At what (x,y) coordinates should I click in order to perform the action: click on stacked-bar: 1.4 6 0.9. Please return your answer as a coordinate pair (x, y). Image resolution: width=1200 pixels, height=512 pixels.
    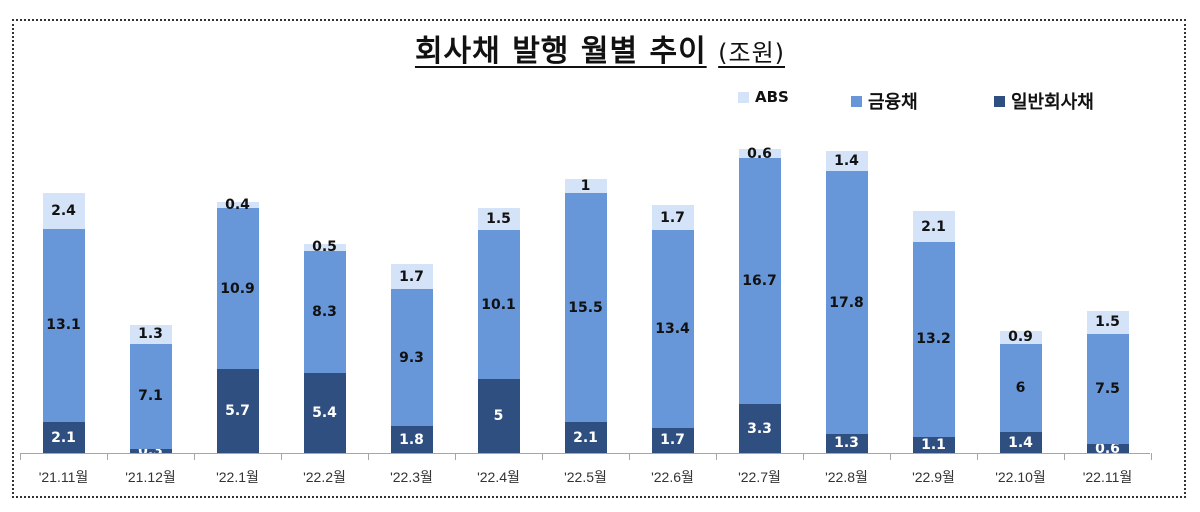
    Looking at the image, I should click on (1020, 391).